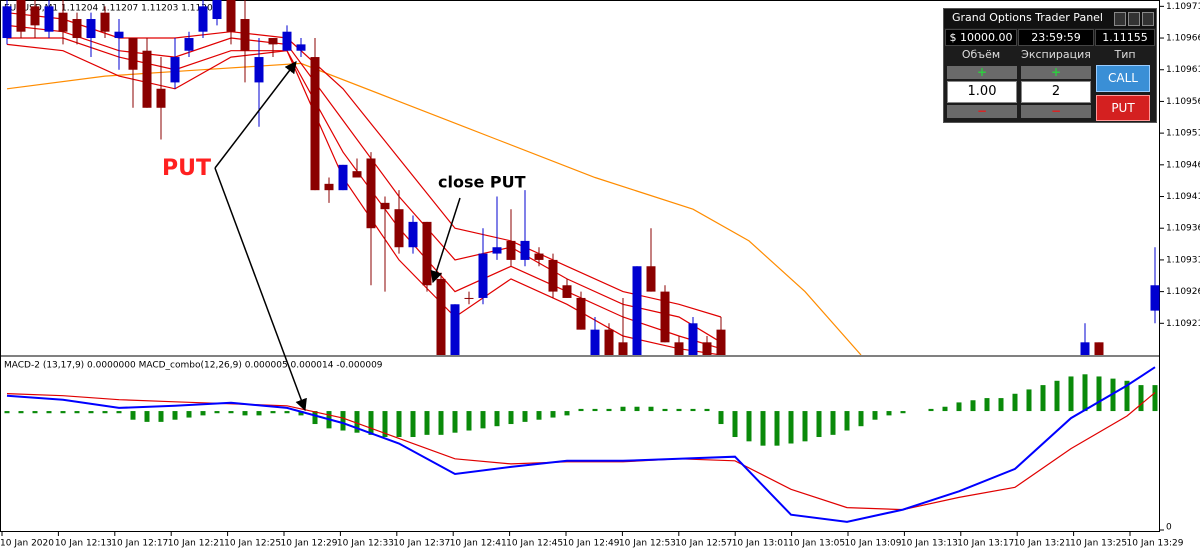 Image resolution: width=1200 pixels, height=552 pixels. I want to click on x-tick-label: 10 Jan 13:09, so click(873, 544).